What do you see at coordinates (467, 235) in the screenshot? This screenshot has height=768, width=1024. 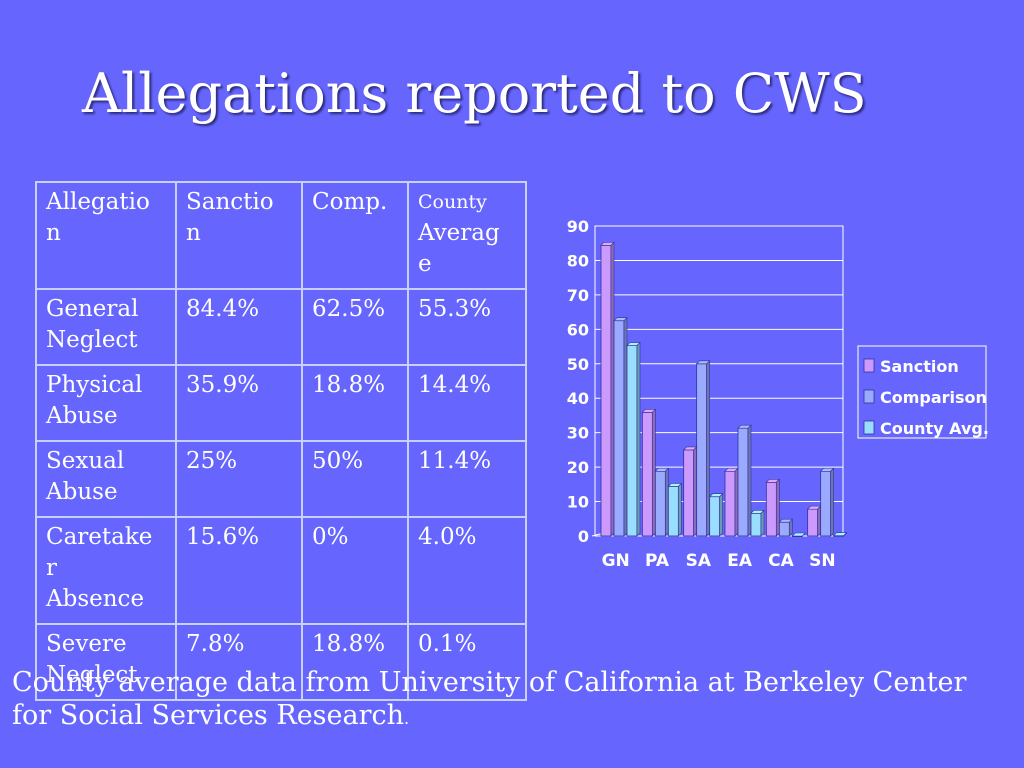 I see `header-county-average: County Averag e` at bounding box center [467, 235].